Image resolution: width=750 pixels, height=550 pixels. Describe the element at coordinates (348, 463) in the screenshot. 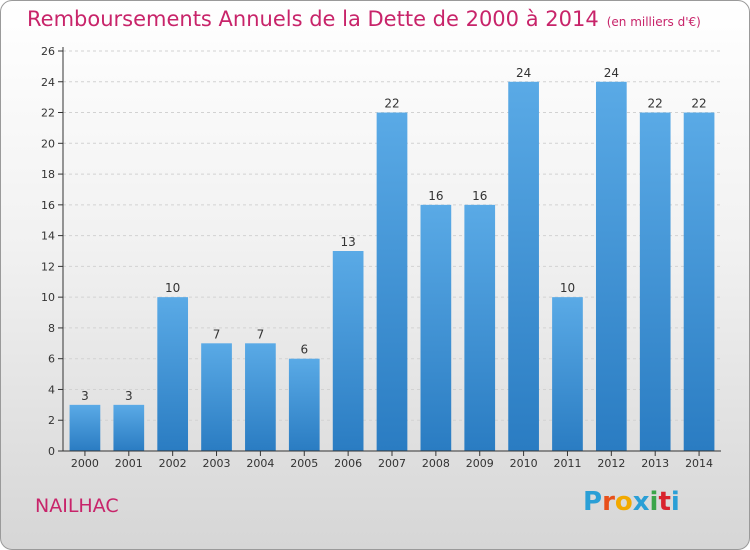

I see `x-tick-label: 2006` at that location.